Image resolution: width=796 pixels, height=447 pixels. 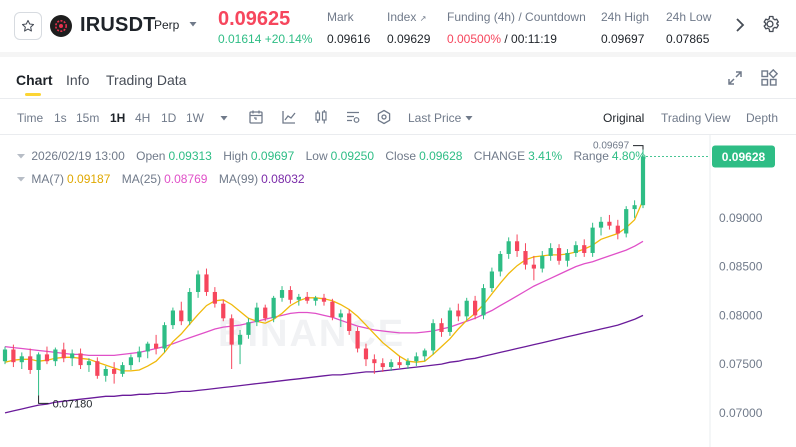 I want to click on view-trading-view: Trading View, so click(x=696, y=118).